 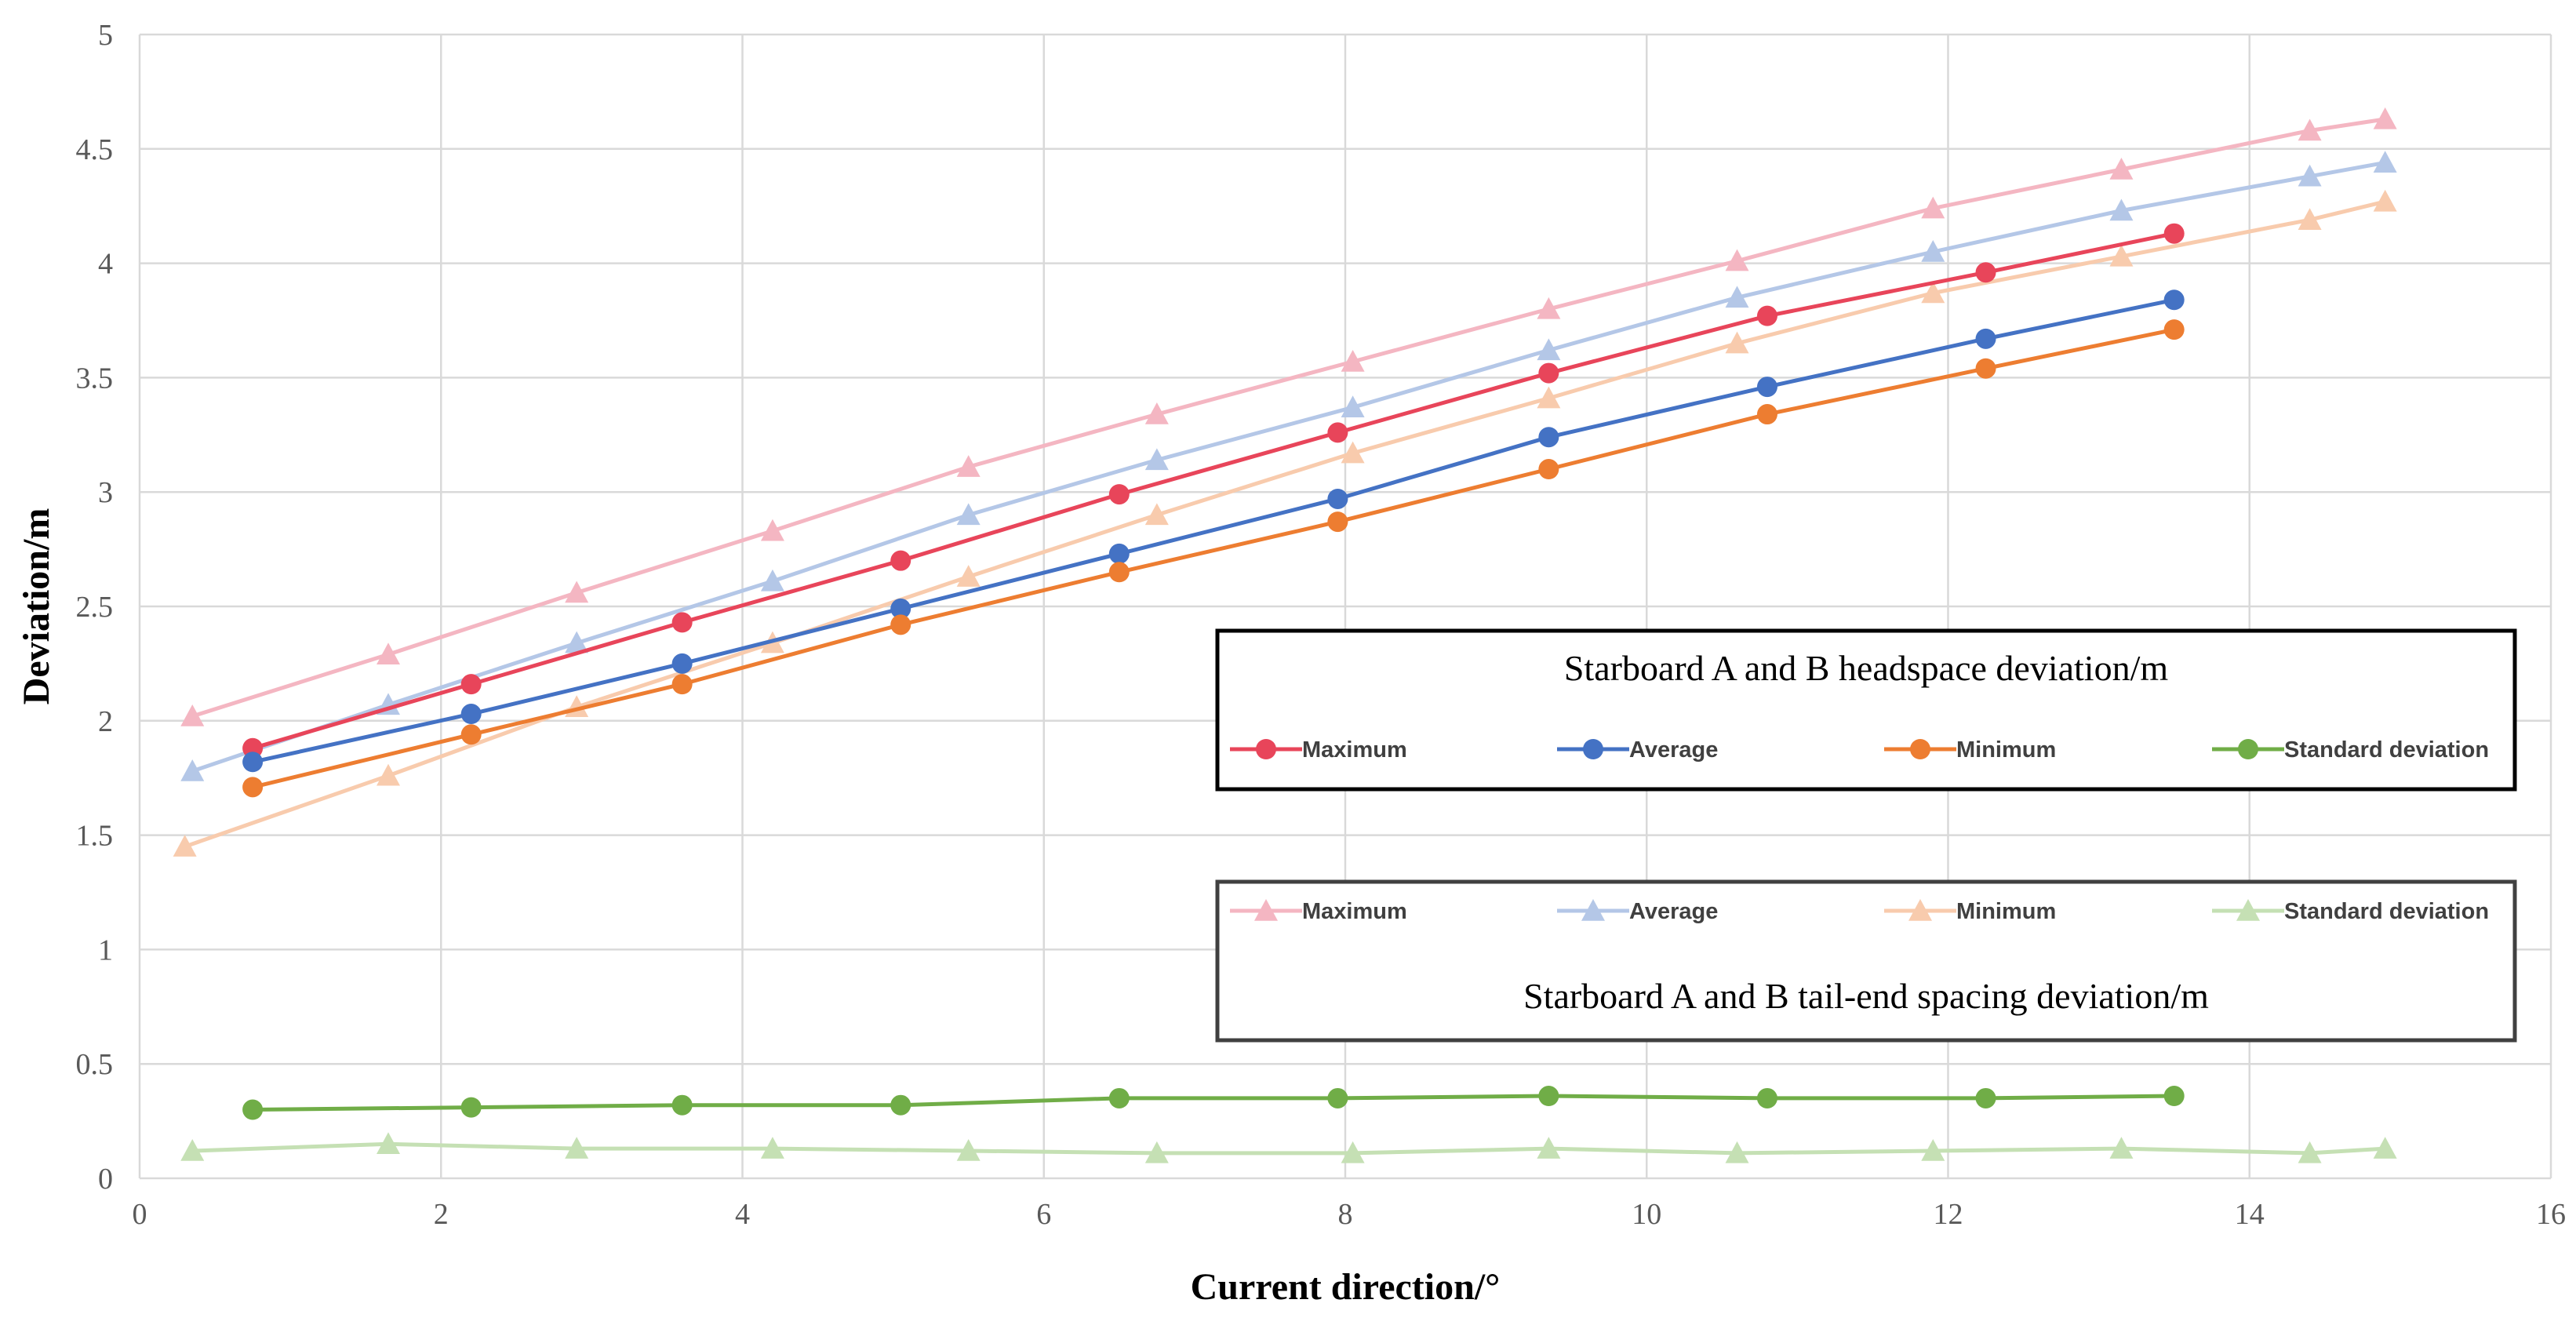 I want to click on legend-entry-headspace-standard-deviation-marker, so click(x=2248, y=749).